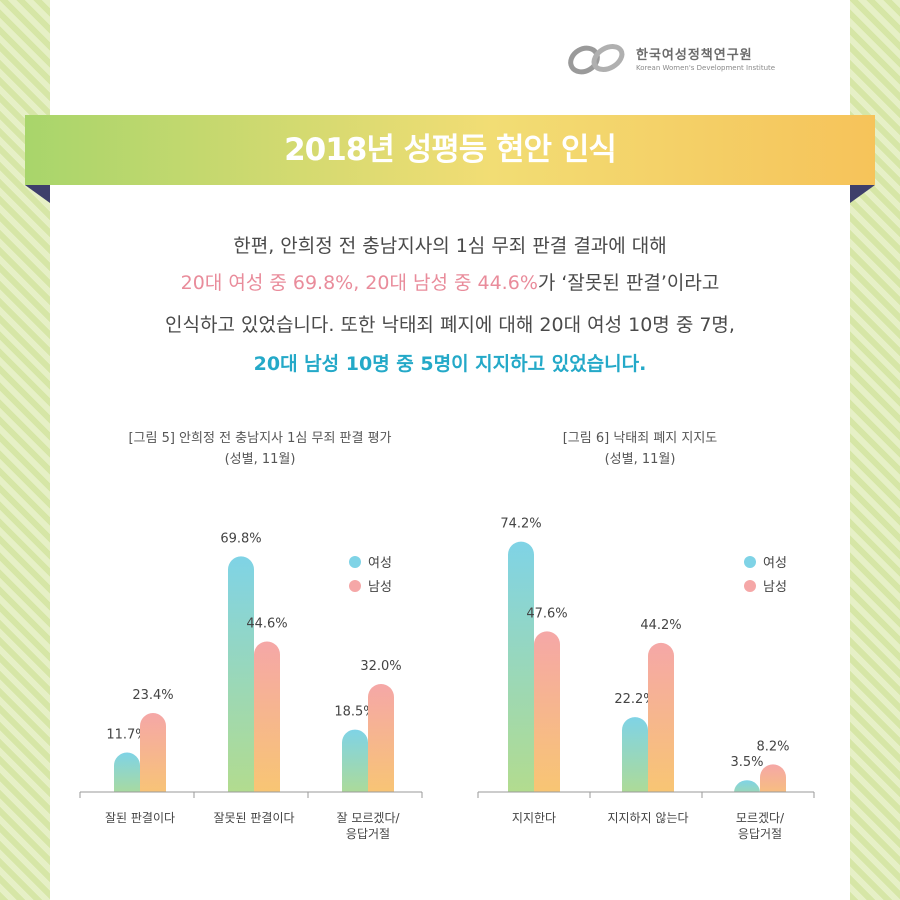  I want to click on chart2-subtitle: (성별, 11월), so click(640, 459).